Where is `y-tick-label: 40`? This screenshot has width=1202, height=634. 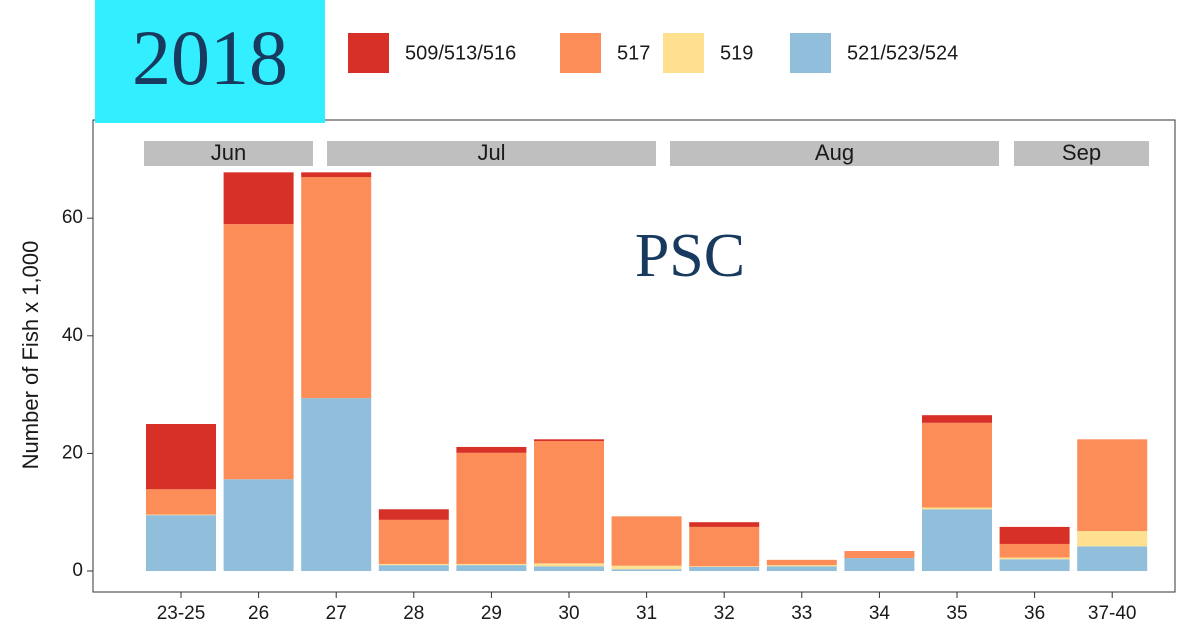
y-tick-label: 40 is located at coordinates (72, 335).